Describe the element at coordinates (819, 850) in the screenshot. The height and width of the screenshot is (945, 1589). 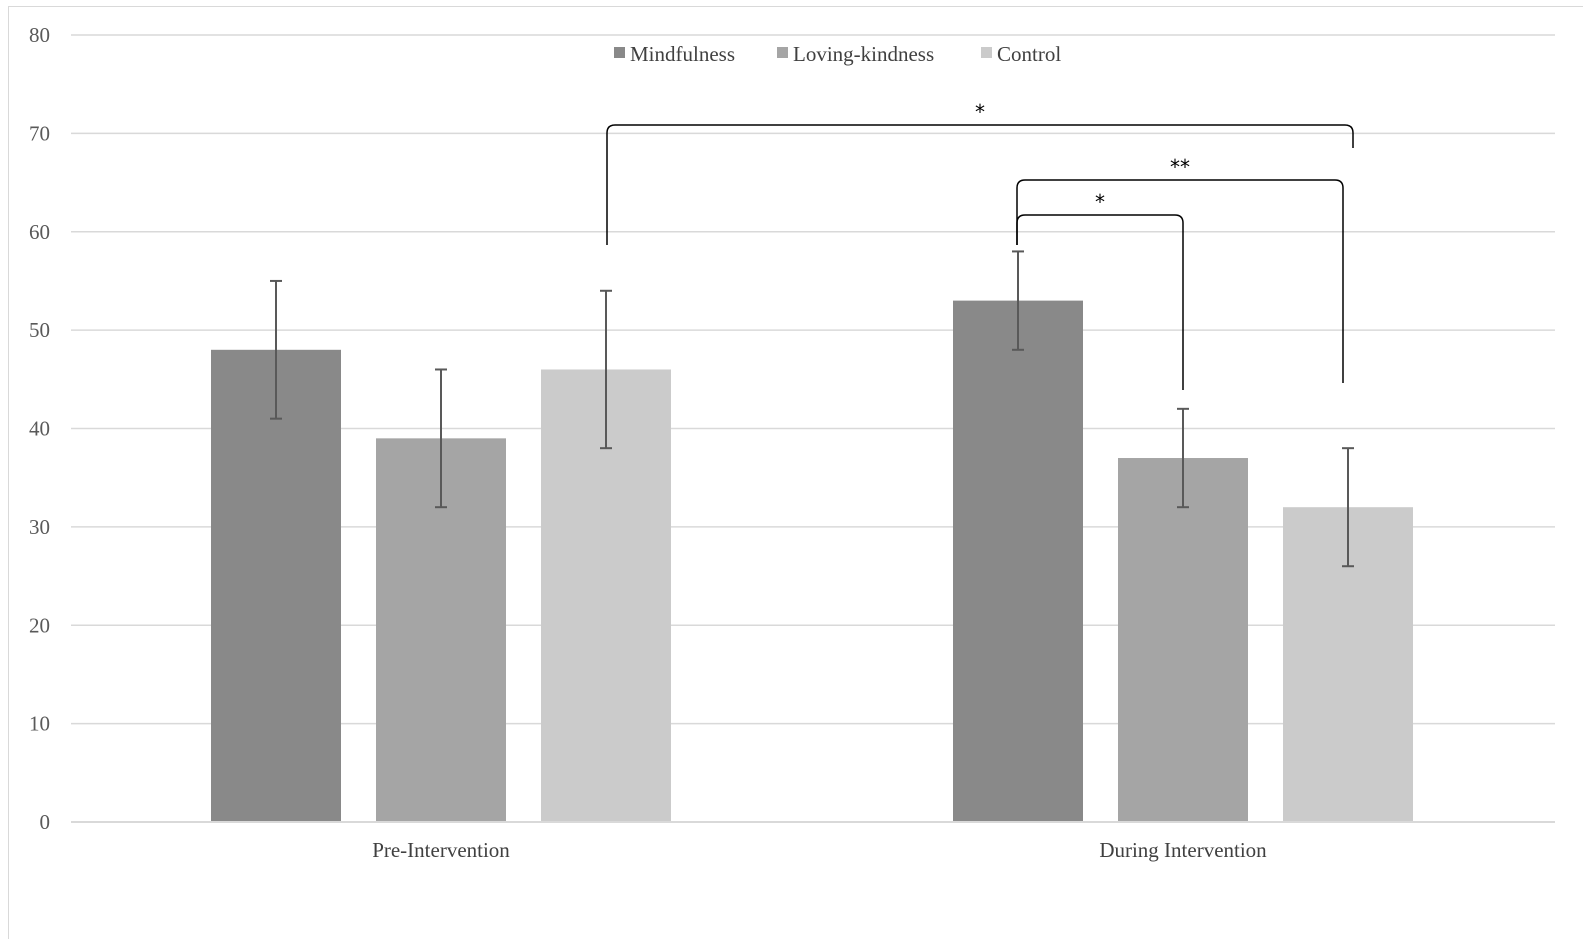
I see `category-labels: Pre-Intervention During Intervention` at that location.